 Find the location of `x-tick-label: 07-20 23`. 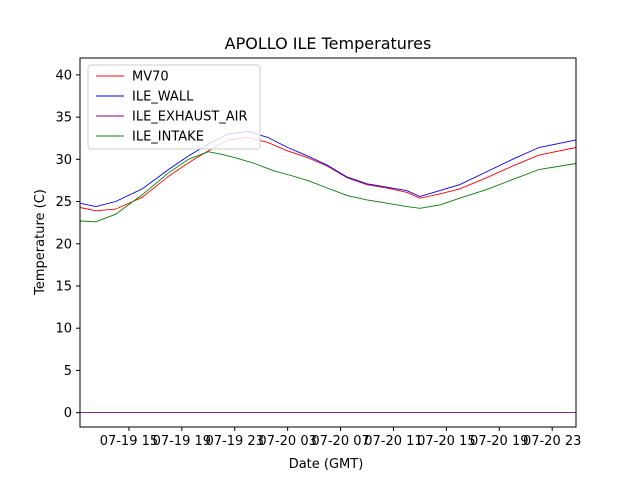

x-tick-label: 07-20 23 is located at coordinates (552, 441).